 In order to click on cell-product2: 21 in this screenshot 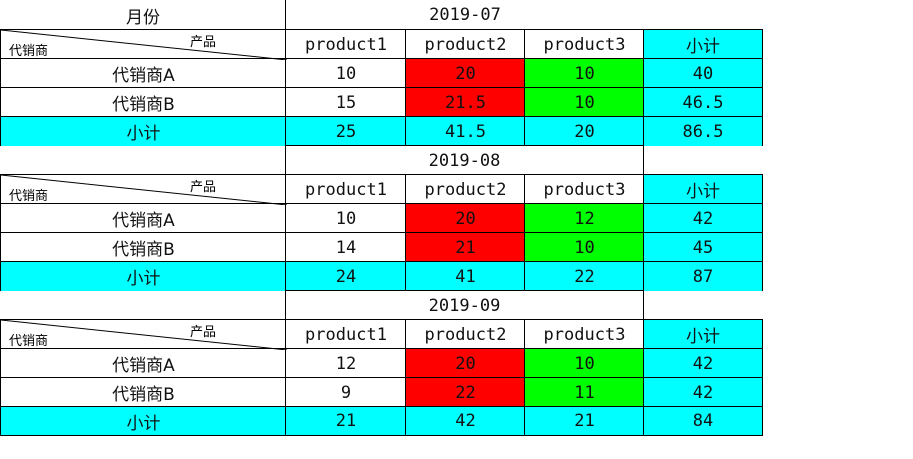, I will do `click(465, 247)`.